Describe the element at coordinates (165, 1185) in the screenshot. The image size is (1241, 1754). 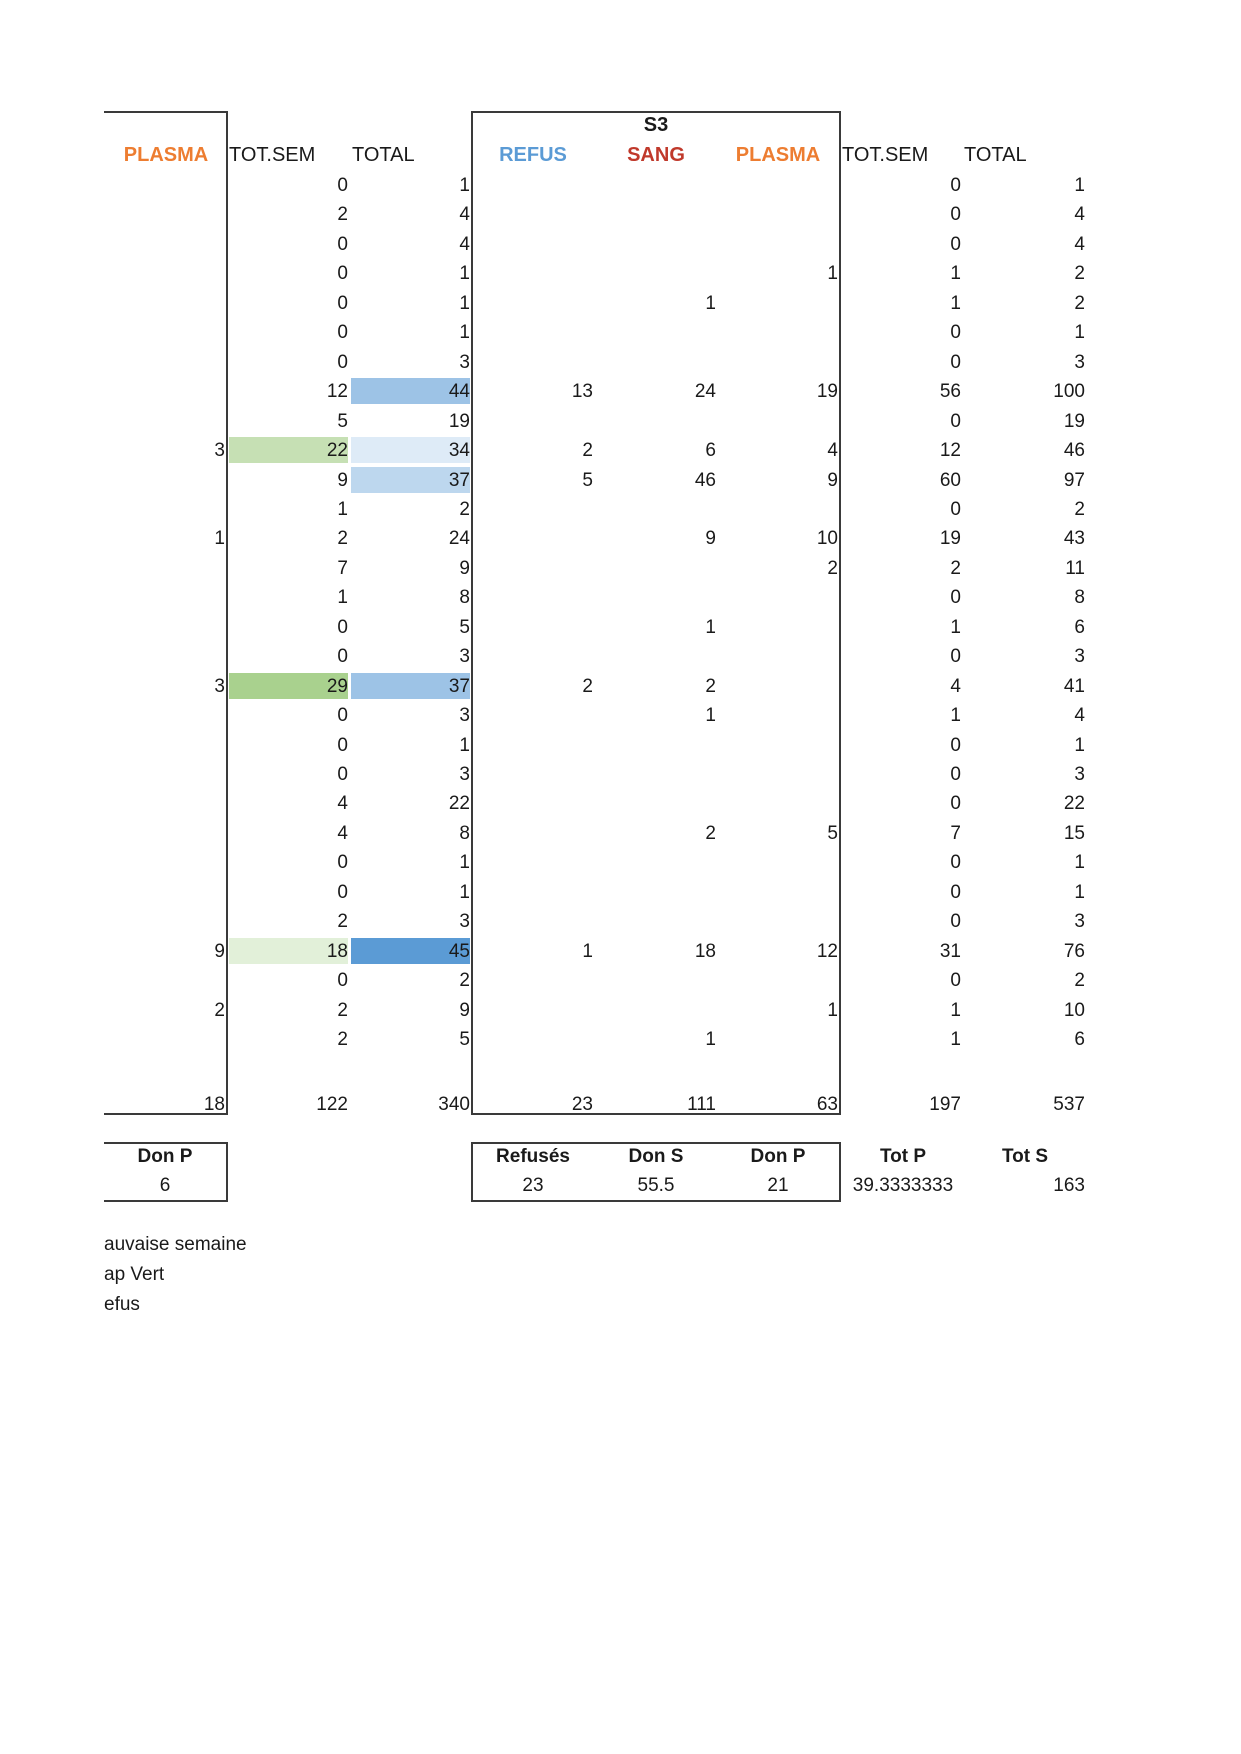
I see `summary-left-value: 6` at that location.